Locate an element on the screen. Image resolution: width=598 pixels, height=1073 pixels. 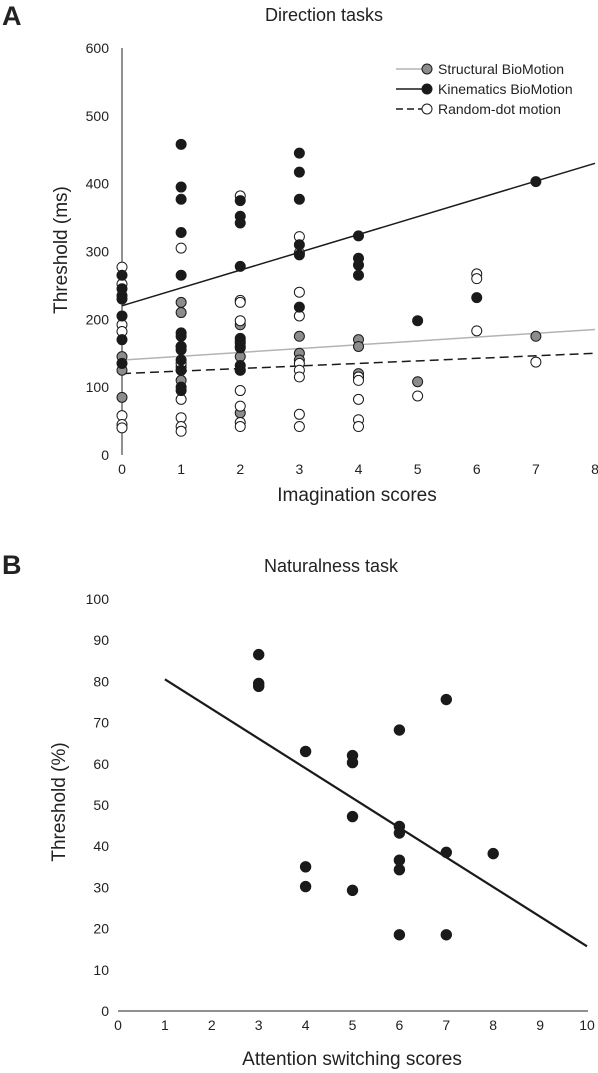
naturalness-x-tick-5: 5 is located at coordinates (353, 1025).